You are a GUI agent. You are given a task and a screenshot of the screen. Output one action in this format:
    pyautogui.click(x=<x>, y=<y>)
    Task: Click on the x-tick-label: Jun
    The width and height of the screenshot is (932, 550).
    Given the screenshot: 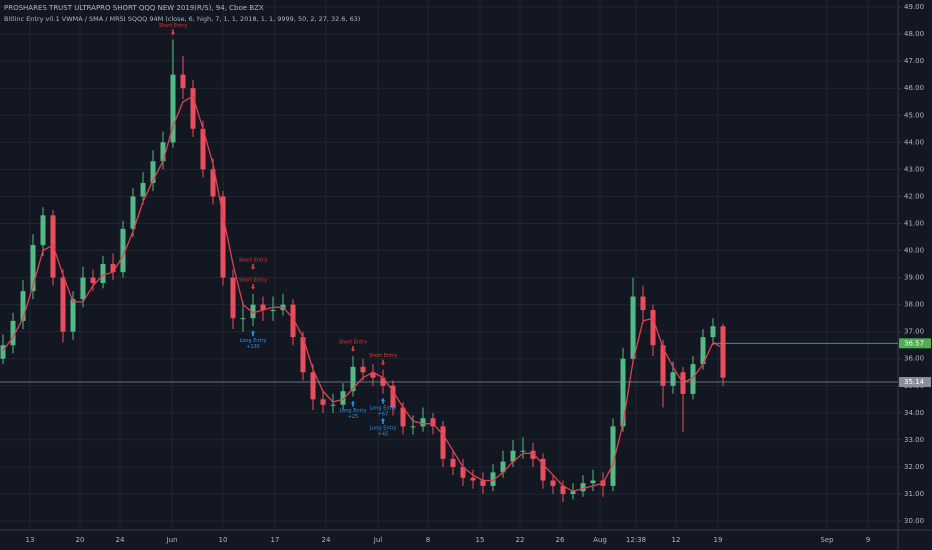 What is the action you would take?
    pyautogui.click(x=172, y=540)
    